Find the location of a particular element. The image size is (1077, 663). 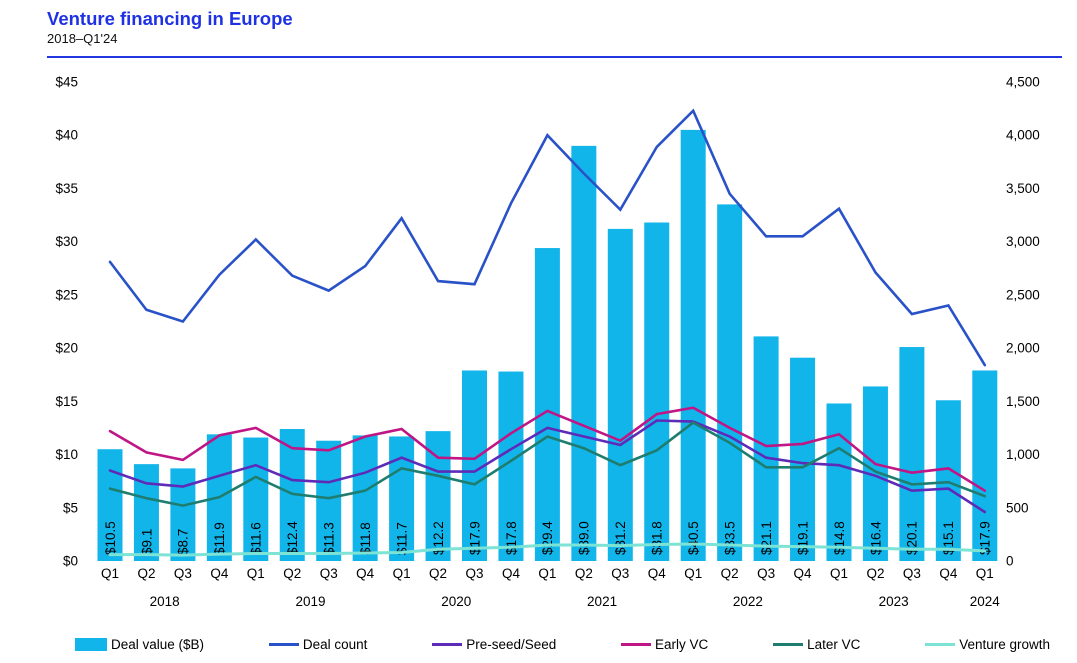

year-label: 2021 is located at coordinates (602, 601).